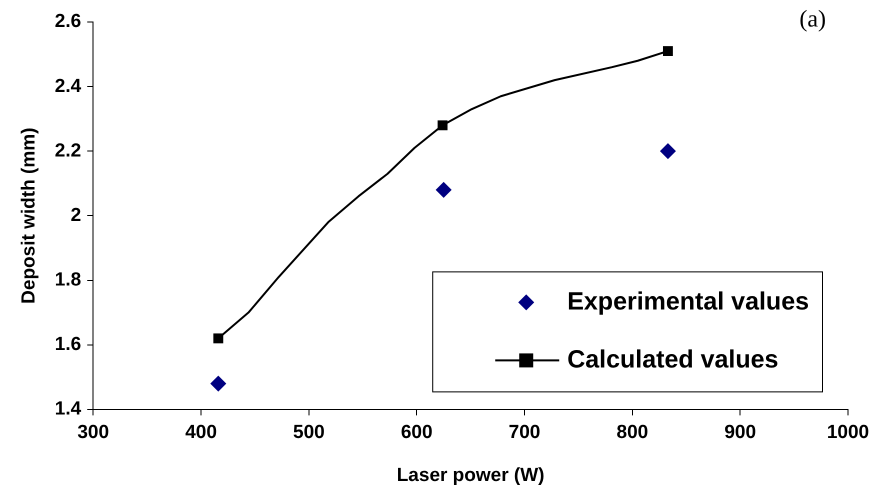 The height and width of the screenshot is (499, 892). I want to click on y-tick-label: 1.8, so click(68, 280).